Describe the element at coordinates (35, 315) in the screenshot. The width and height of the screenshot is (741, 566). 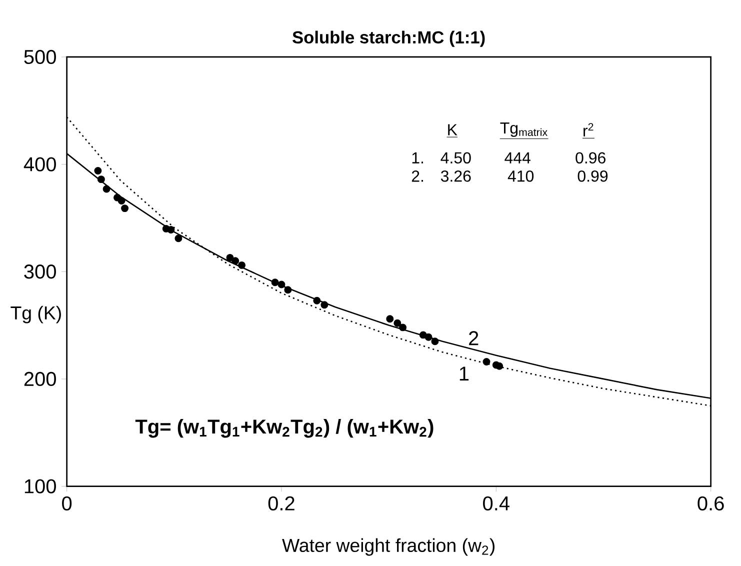
I see `y-axis-title: Tg (K)` at that location.